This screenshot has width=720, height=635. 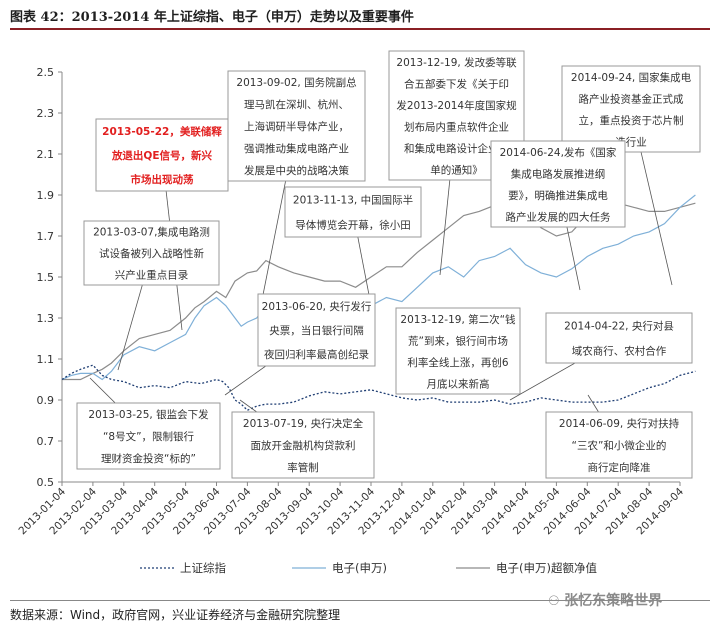 I want to click on y-tick-label: 1.9, so click(x=46, y=195).